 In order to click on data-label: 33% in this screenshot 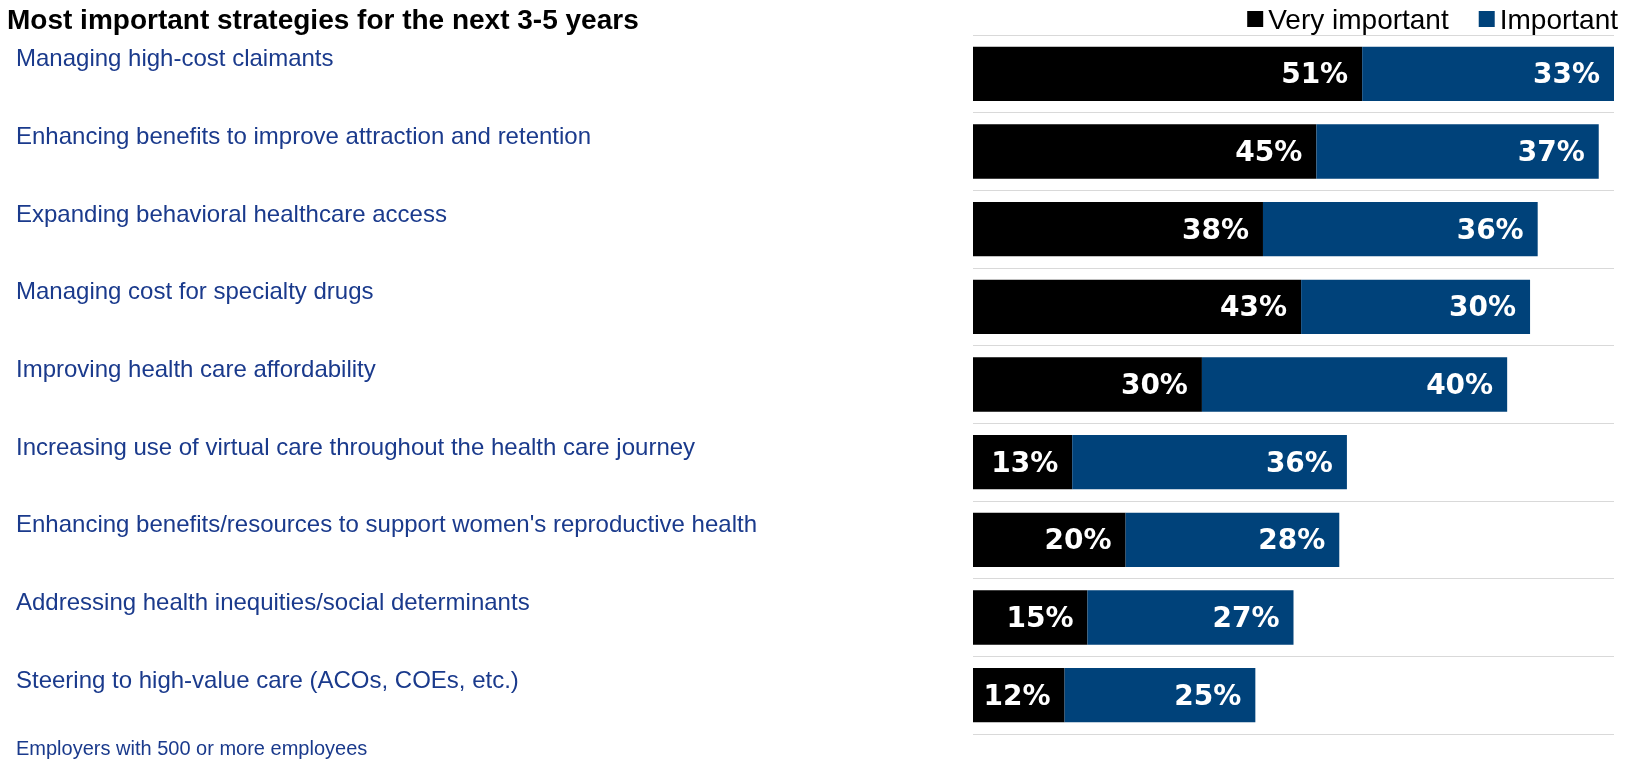, I will do `click(1566, 74)`.